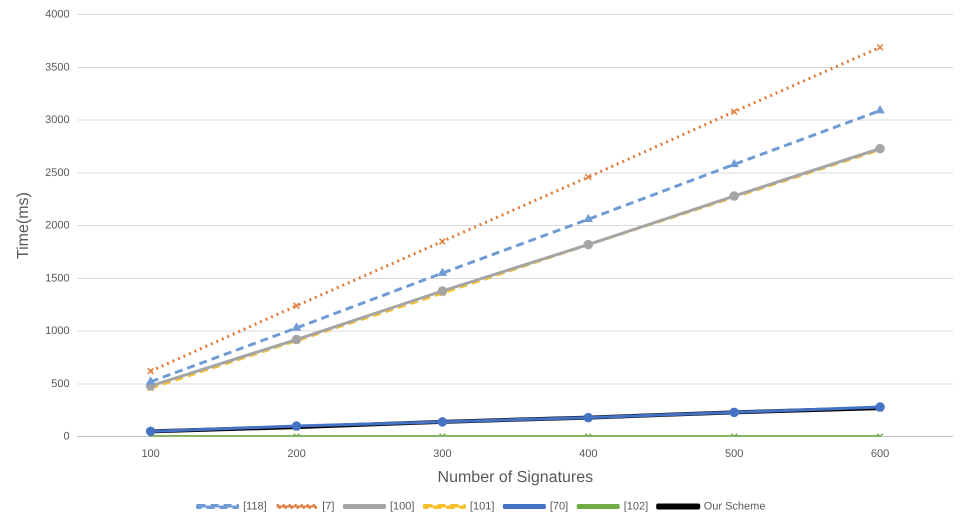  Describe the element at coordinates (57, 172) in the screenshot. I see `y-tick-label: 2500` at that location.